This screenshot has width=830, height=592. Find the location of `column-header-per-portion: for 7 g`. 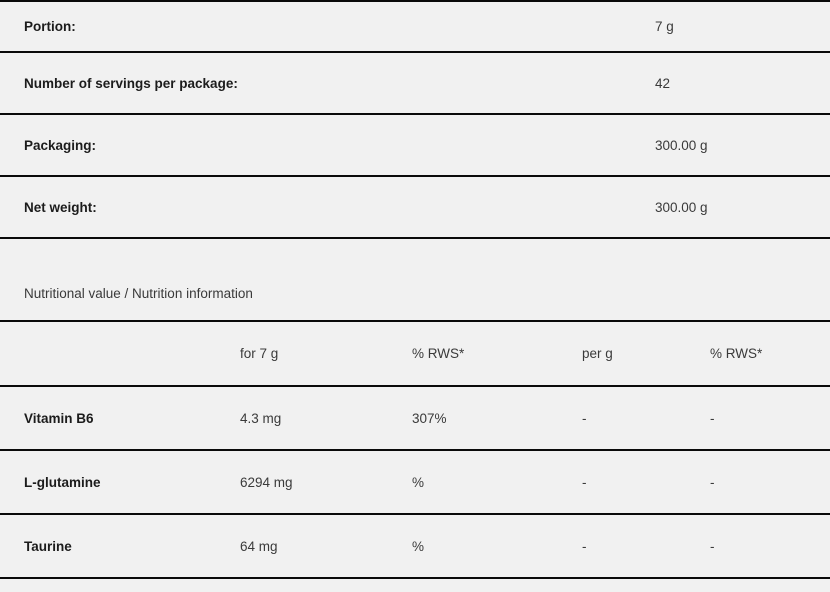

column-header-per-portion: for 7 g is located at coordinates (259, 353).